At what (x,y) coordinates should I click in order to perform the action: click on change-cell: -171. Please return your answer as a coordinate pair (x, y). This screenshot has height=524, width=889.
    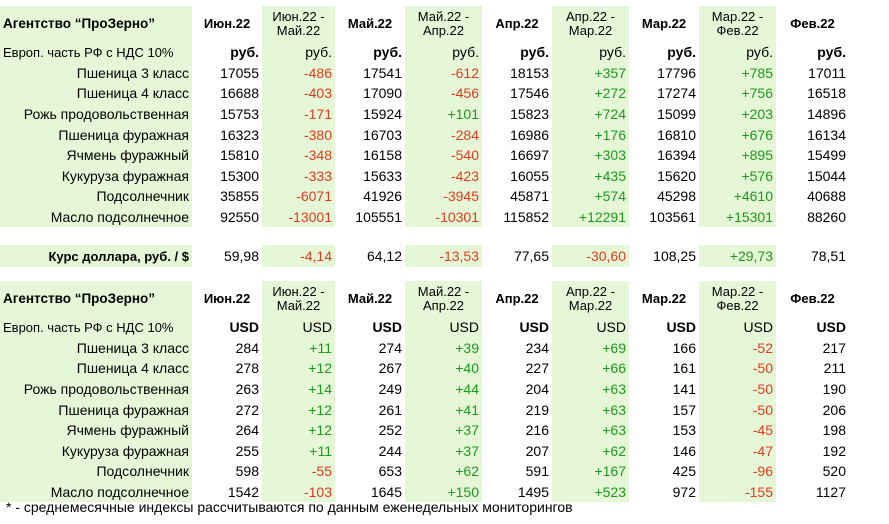
    Looking at the image, I should click on (298, 114).